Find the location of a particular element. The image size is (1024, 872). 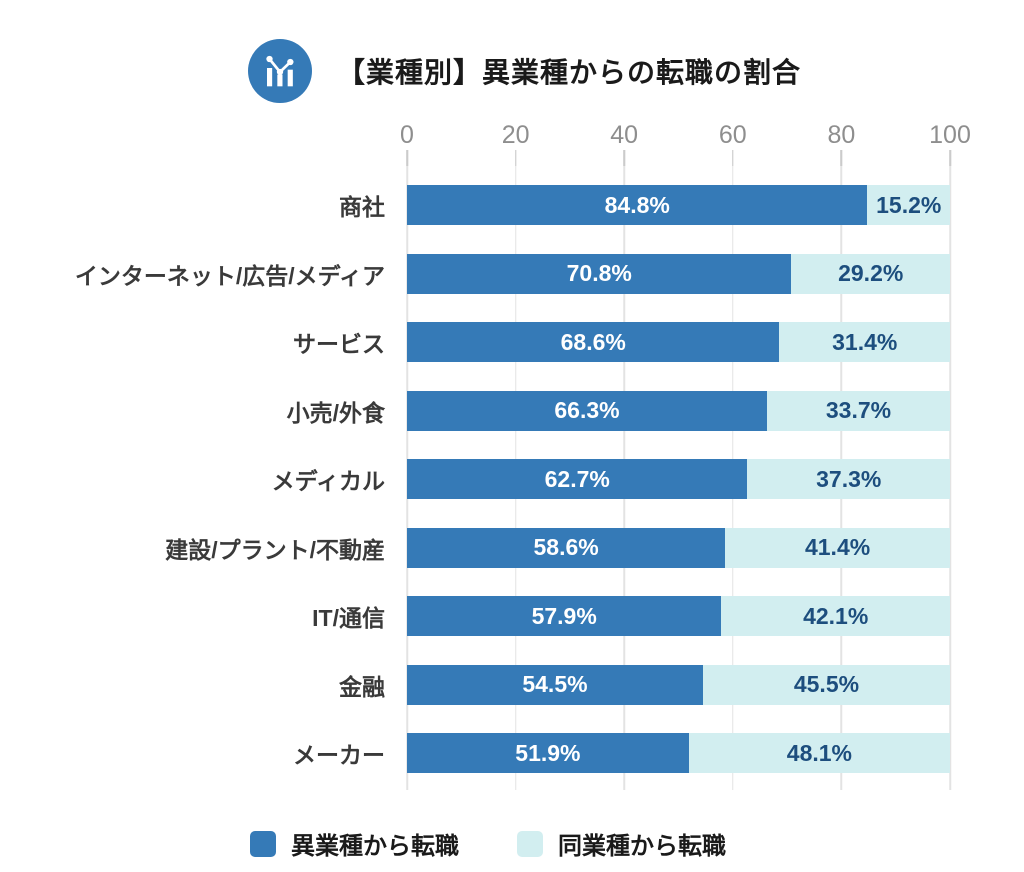

bar-value-label: 45.5% is located at coordinates (826, 684).